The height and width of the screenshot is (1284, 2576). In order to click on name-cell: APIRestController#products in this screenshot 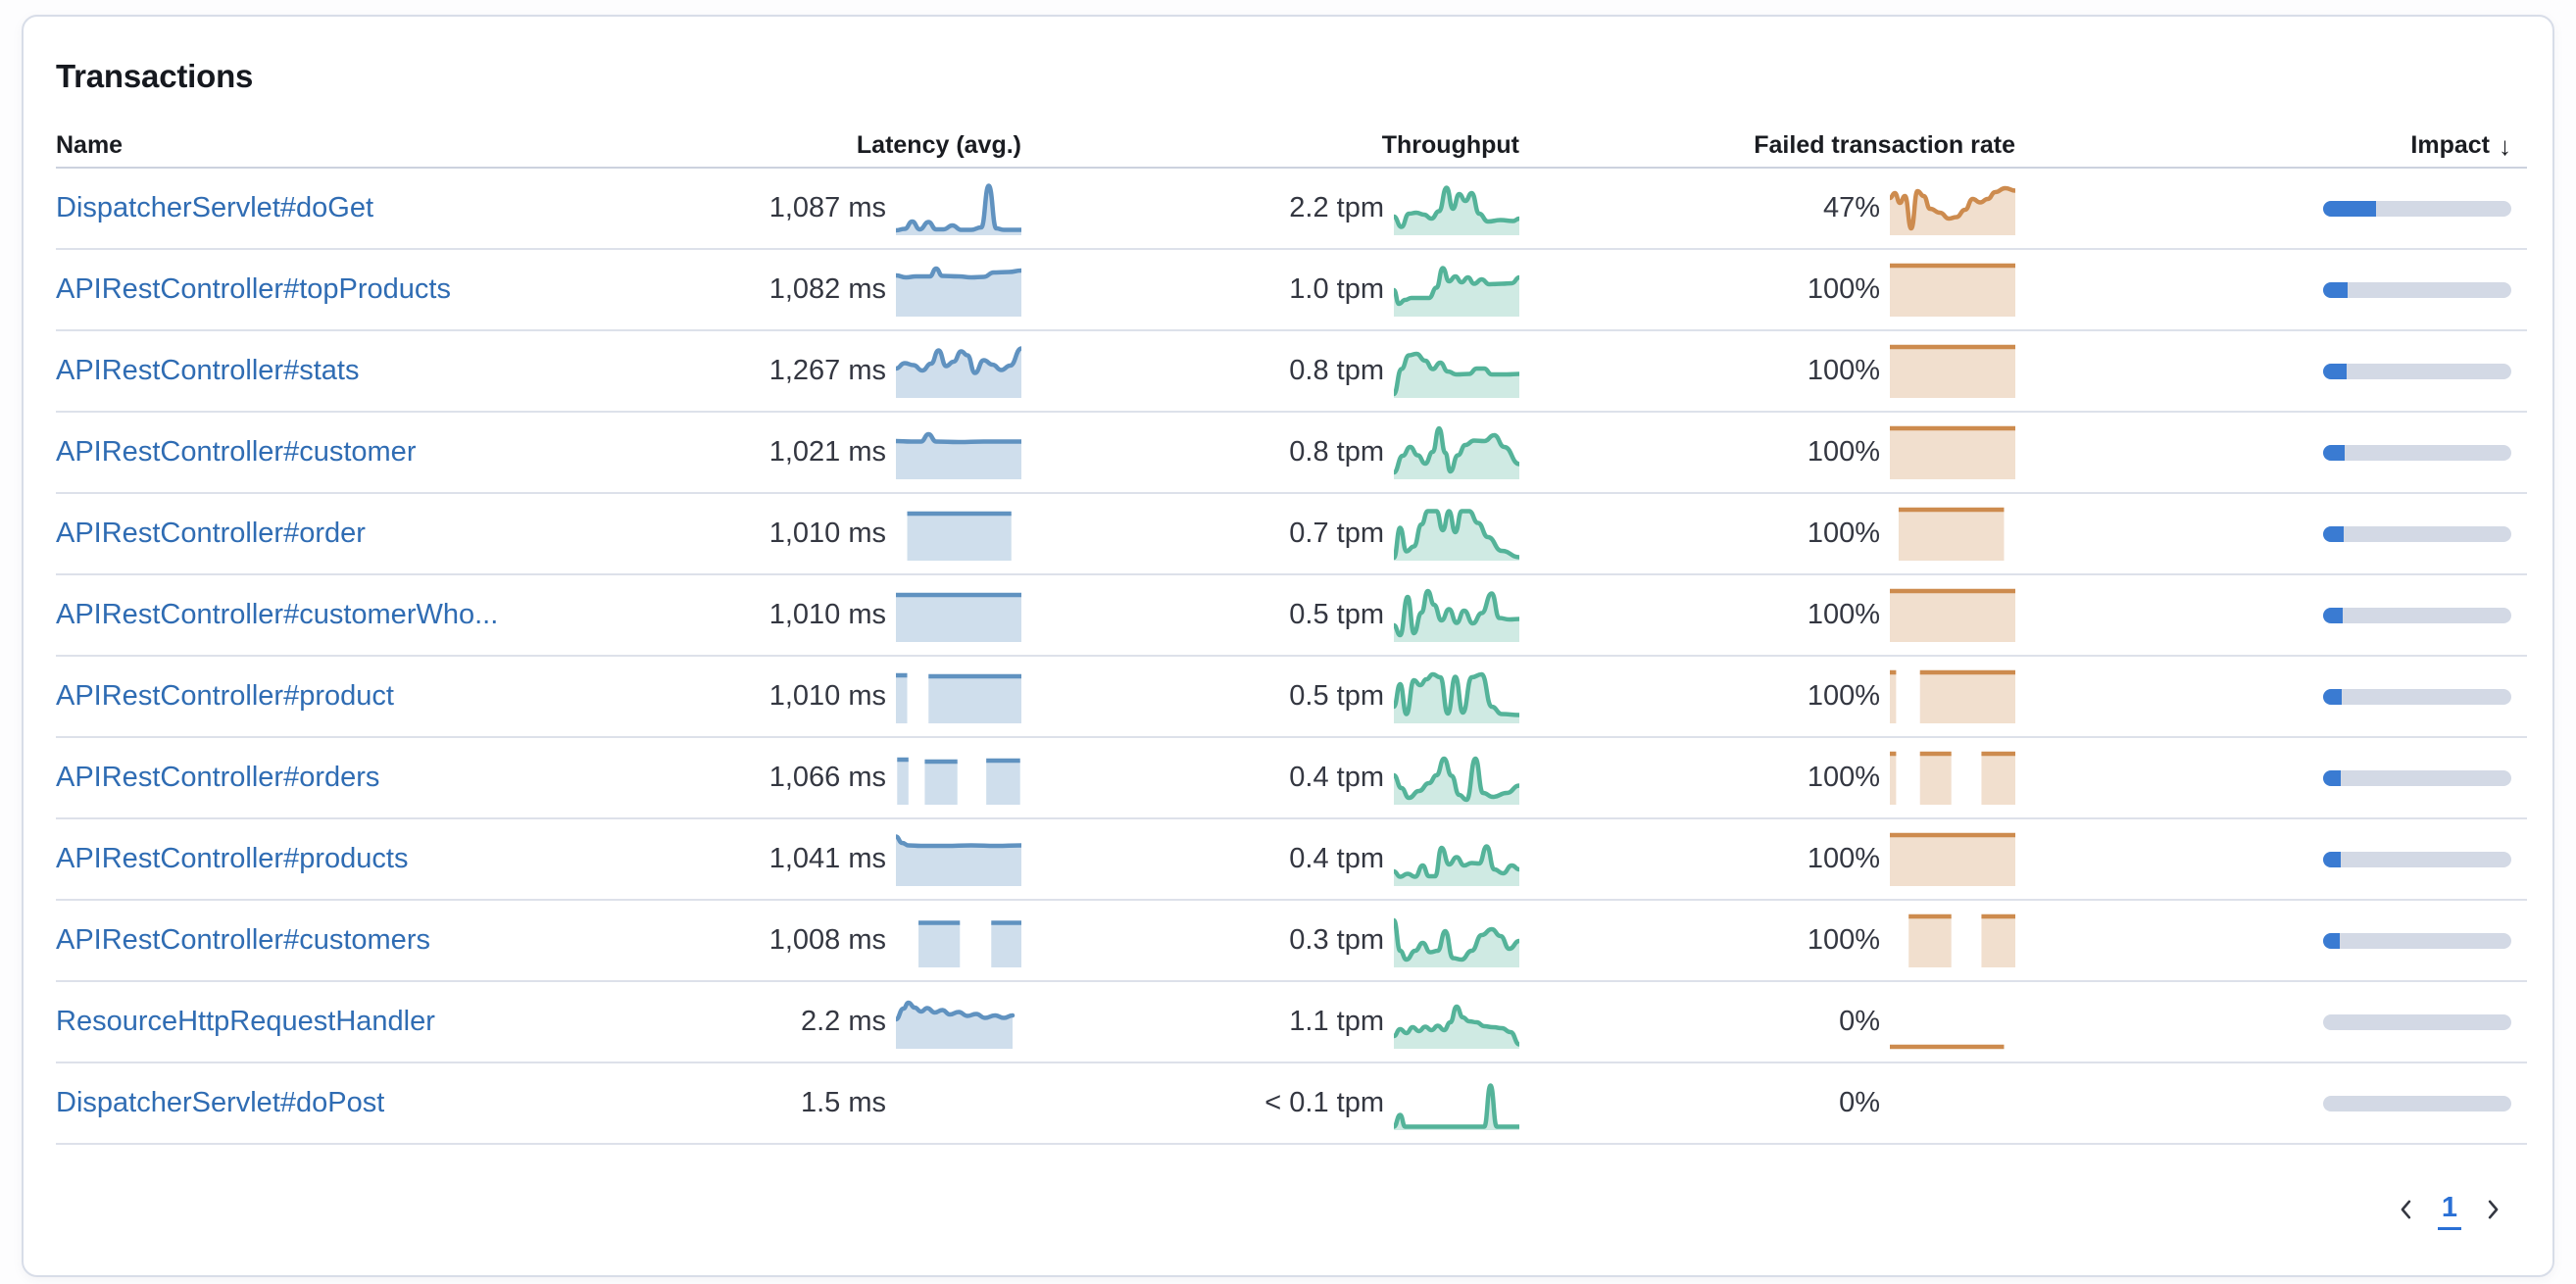, I will do `click(303, 859)`.